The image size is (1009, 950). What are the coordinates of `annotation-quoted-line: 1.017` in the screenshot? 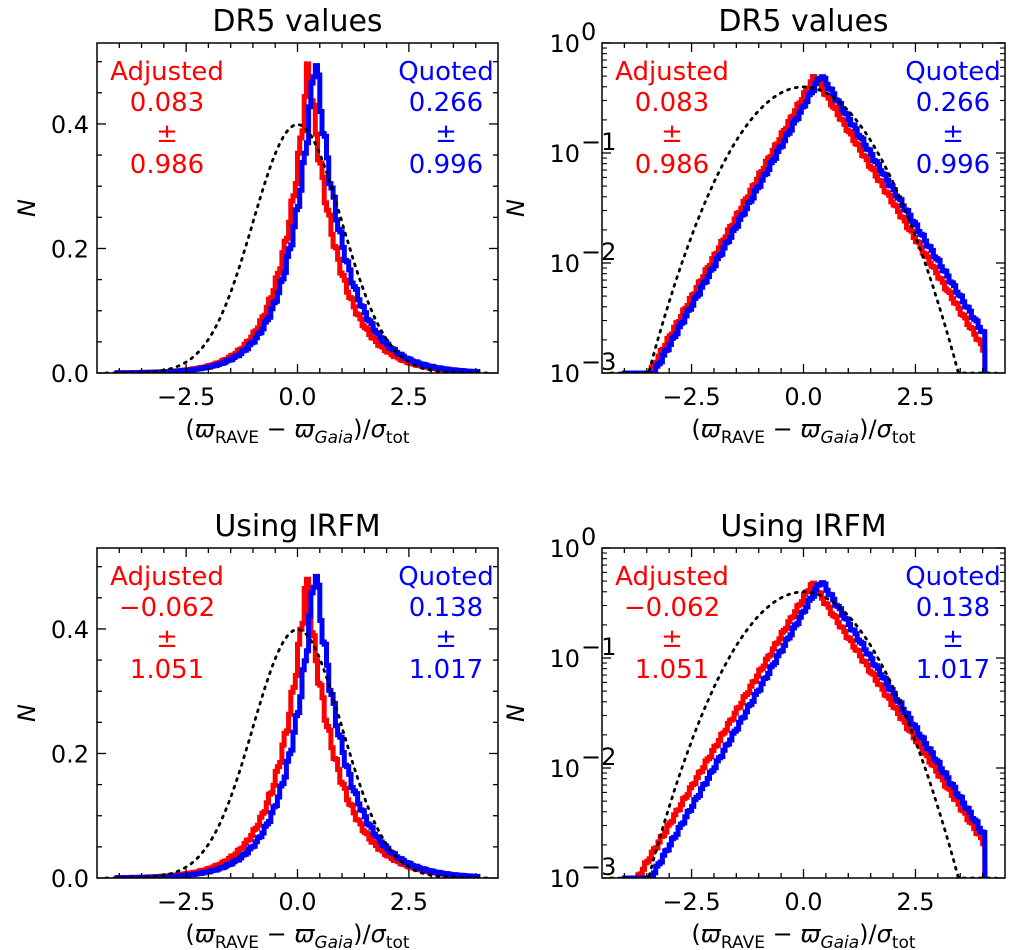 It's located at (446, 670).